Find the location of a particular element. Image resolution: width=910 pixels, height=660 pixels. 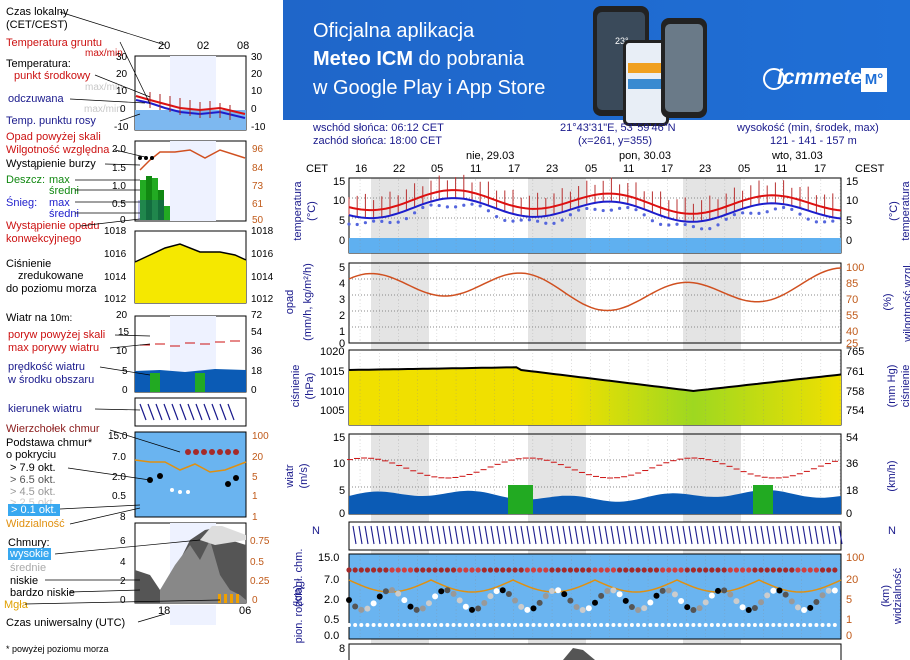

lg-cov-0: 0 is located at coordinates (123, 600).